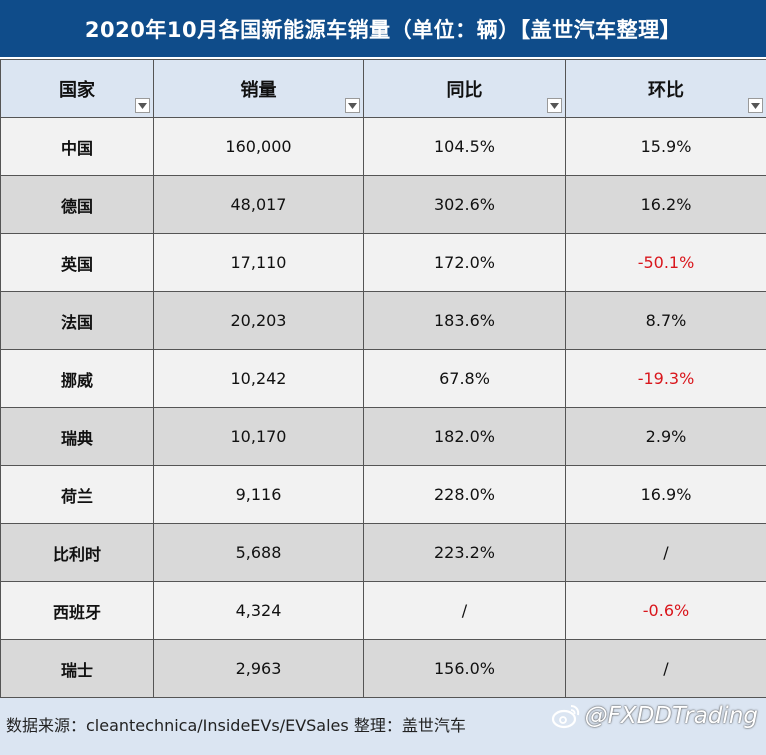 This screenshot has width=766, height=755. Describe the element at coordinates (77, 436) in the screenshot. I see `country-cell: 瑞典` at that location.